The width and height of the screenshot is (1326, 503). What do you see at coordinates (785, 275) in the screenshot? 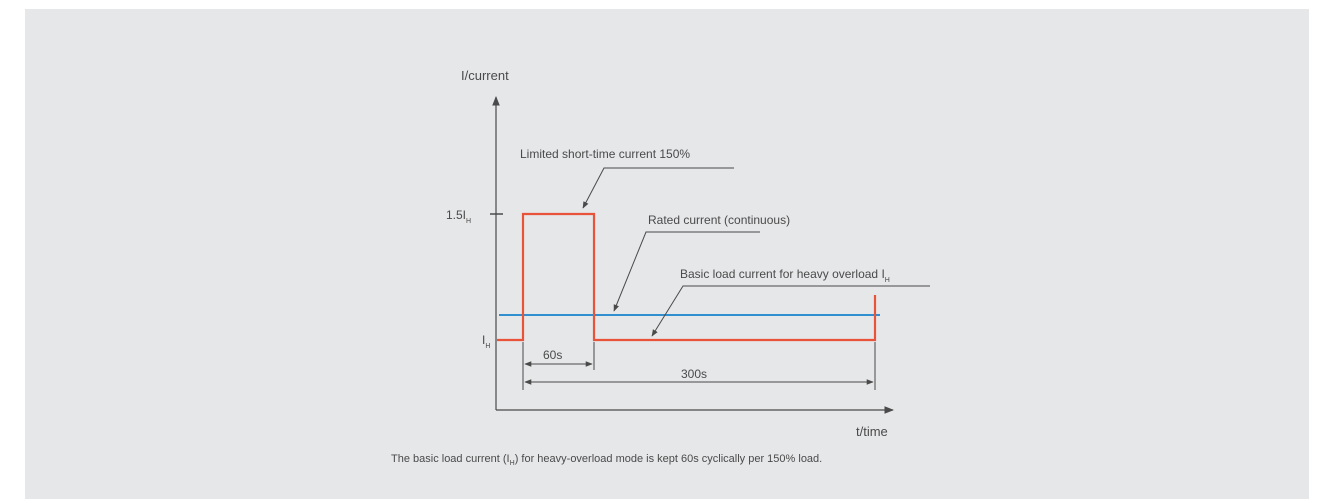
I see `annotation-basic-load: Basic load current for heavy overload IH` at bounding box center [785, 275].